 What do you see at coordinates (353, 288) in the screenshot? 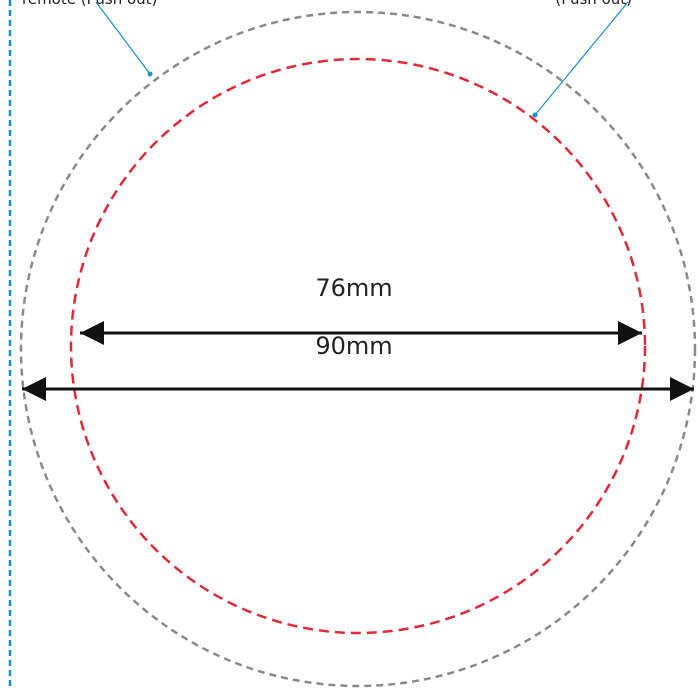
I see `dimension-label: 76mm` at bounding box center [353, 288].